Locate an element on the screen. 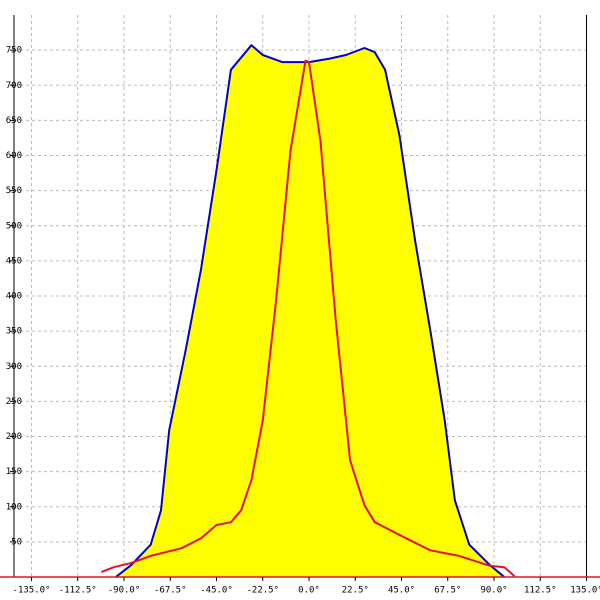  y-tick-label: 500 is located at coordinates (14, 226).